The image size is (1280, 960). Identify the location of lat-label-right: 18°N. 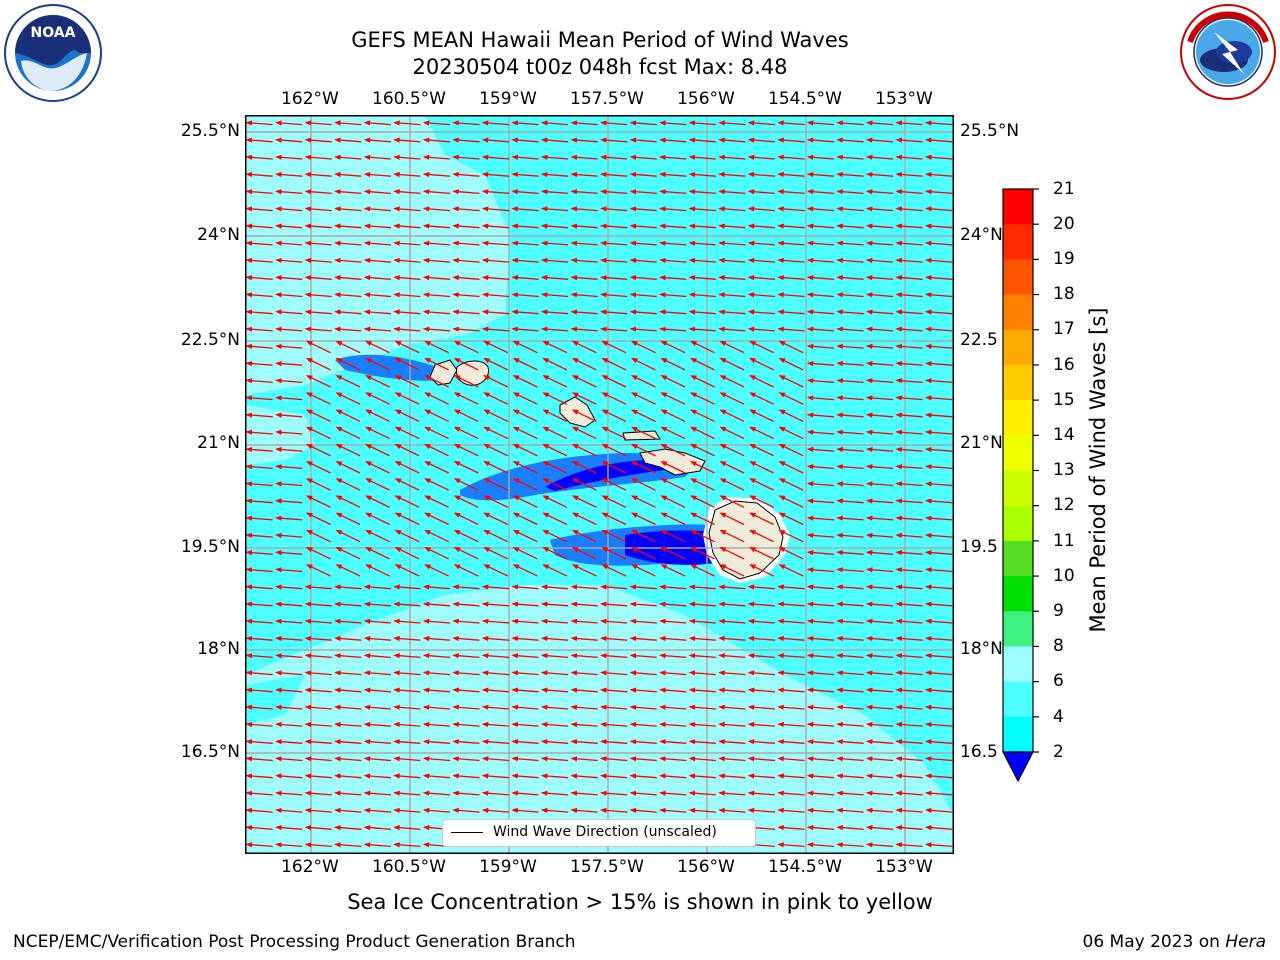
(981, 649).